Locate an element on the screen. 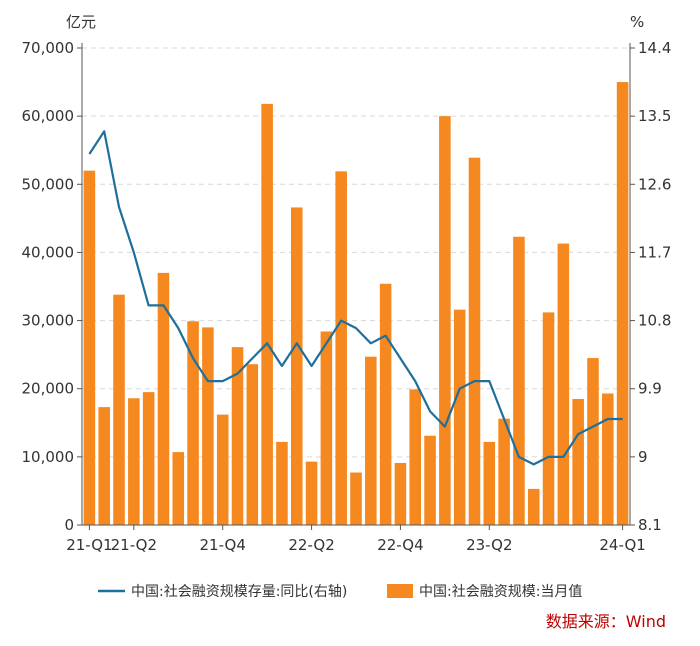 The height and width of the screenshot is (646, 700). right-axis-unit: % is located at coordinates (637, 22).